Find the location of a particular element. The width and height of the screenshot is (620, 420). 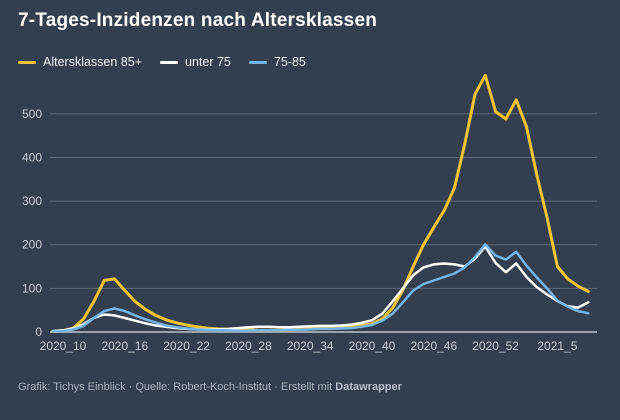

legend-label: Altersklassen 85+ is located at coordinates (93, 62).